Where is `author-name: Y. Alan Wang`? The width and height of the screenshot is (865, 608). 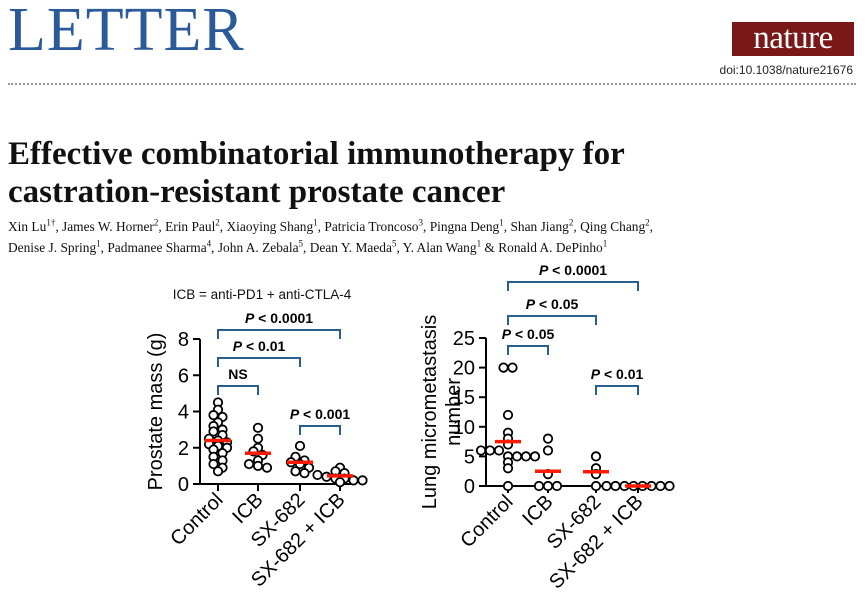
author-name: Y. Alan Wang is located at coordinates (439, 247).